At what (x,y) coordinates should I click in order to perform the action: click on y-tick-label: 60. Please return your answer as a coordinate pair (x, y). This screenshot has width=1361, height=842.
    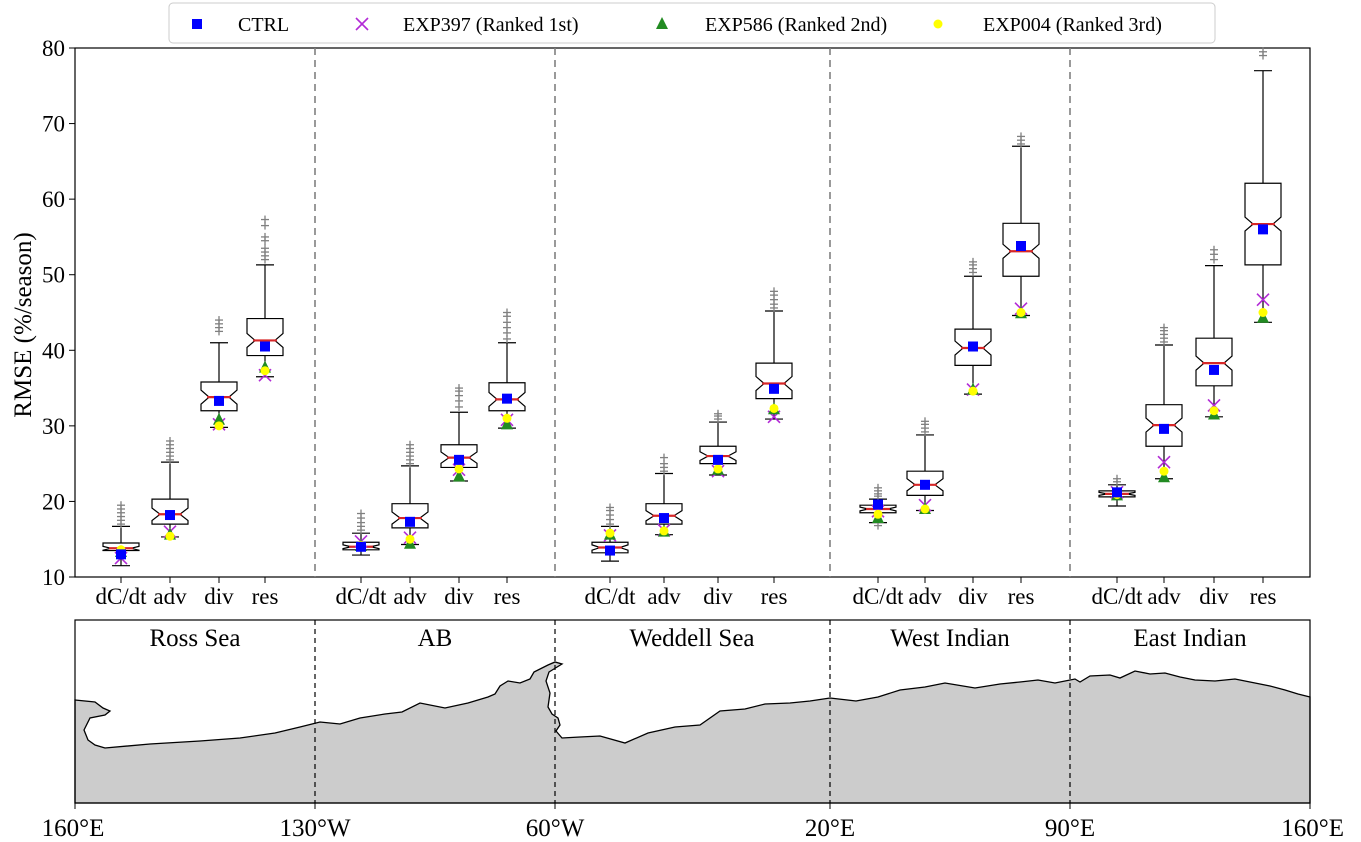
    Looking at the image, I should click on (53, 199).